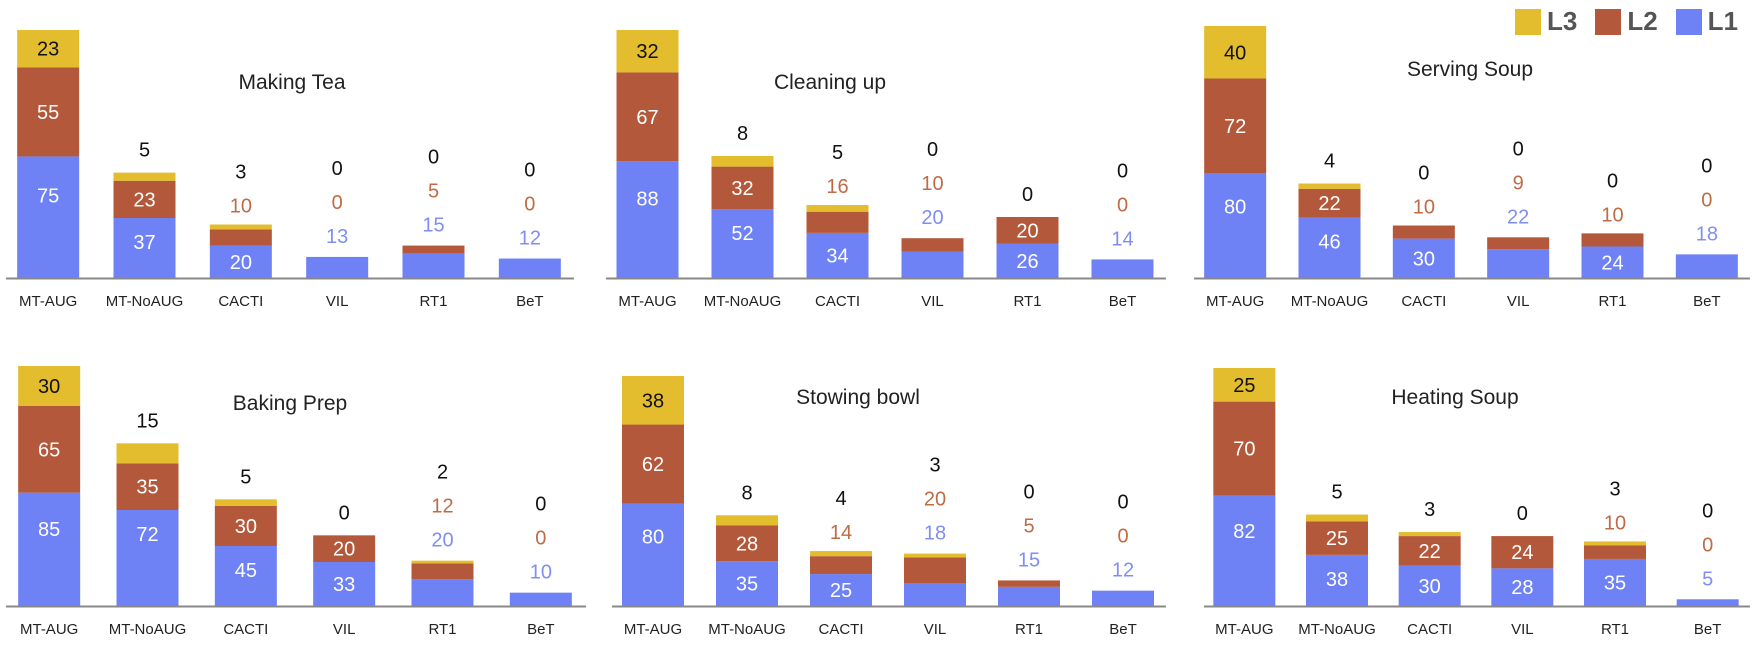 Image resolution: width=1754 pixels, height=648 pixels. Describe the element at coordinates (1235, 53) in the screenshot. I see `data-label-l3: 40` at that location.